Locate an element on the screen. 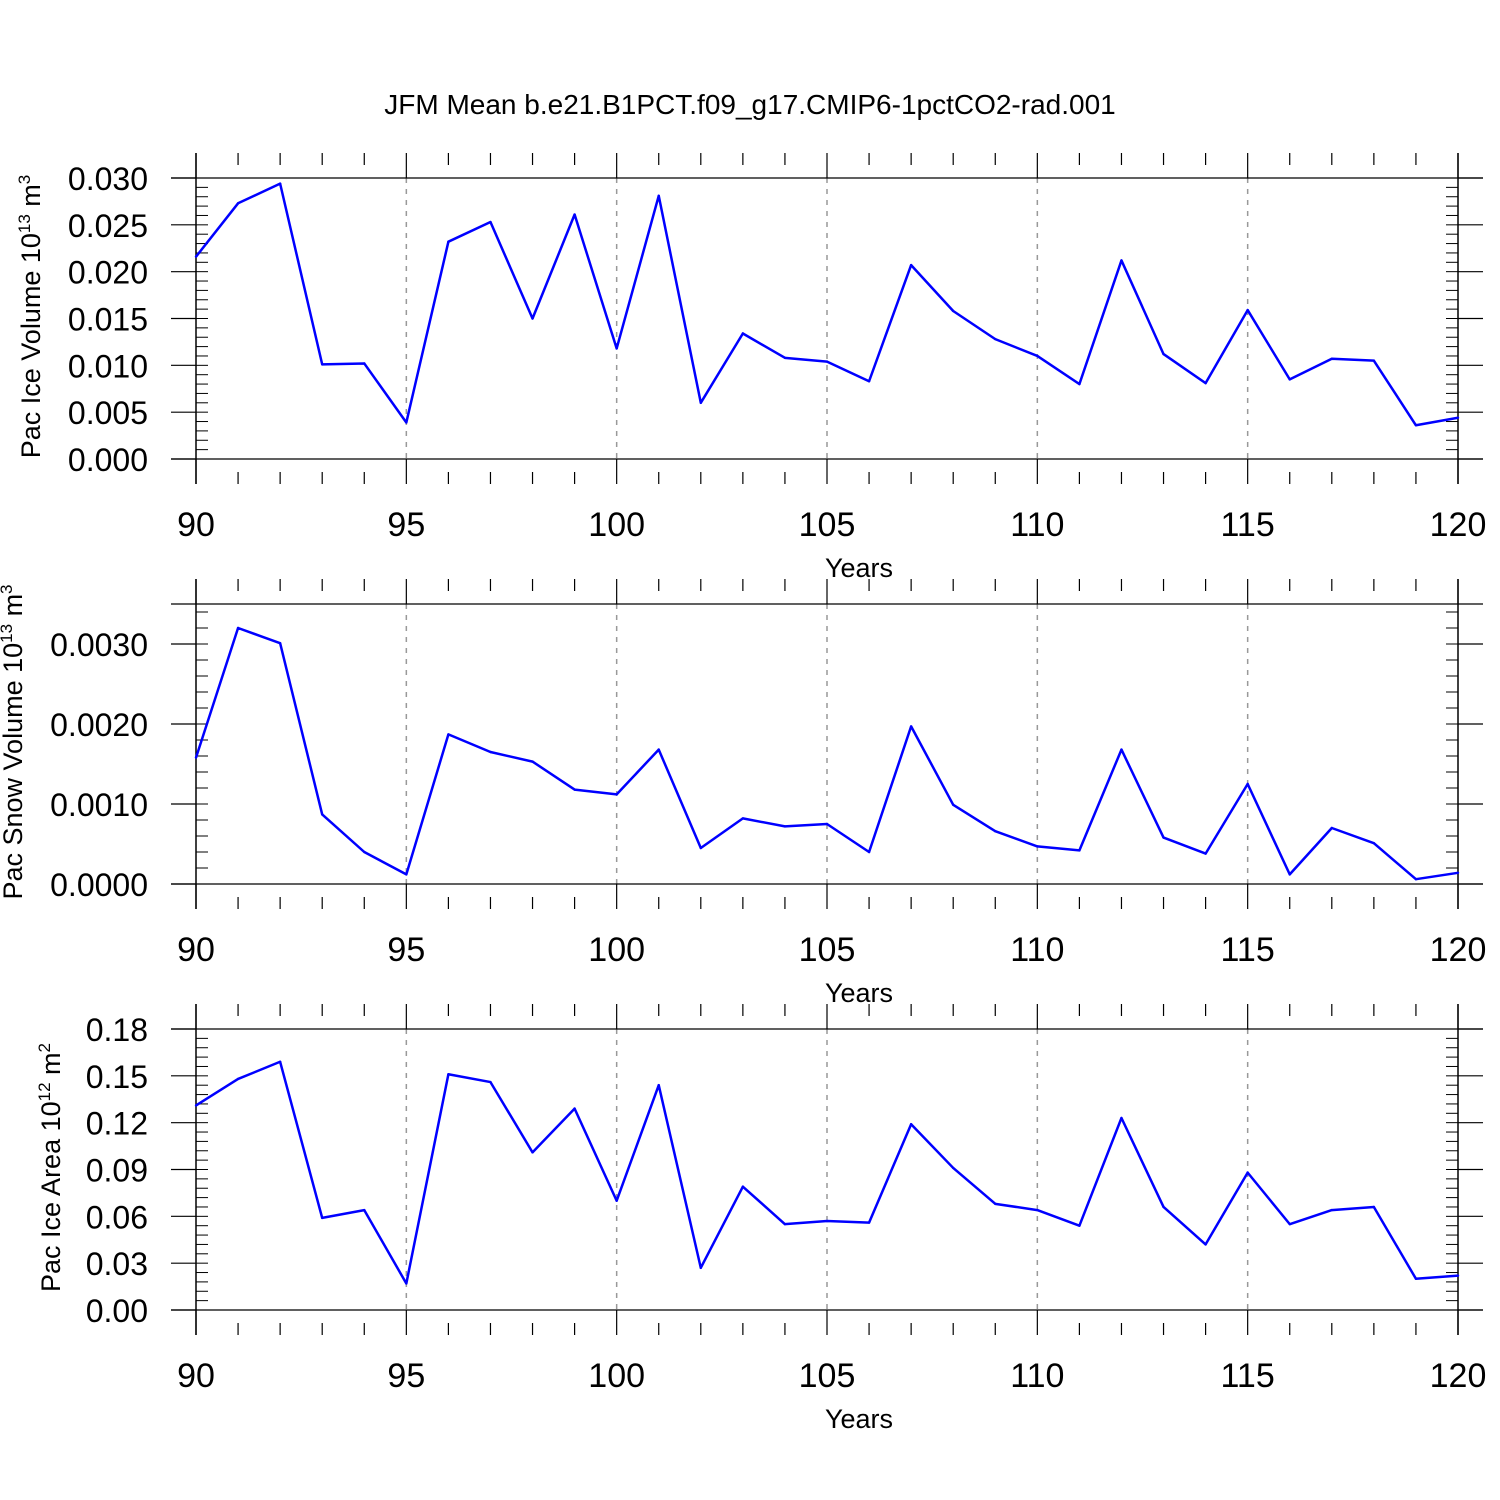 This screenshot has height=1500, width=1500. y-axis-label: Pac Ice Volume 1013 m3 is located at coordinates (30, 317).